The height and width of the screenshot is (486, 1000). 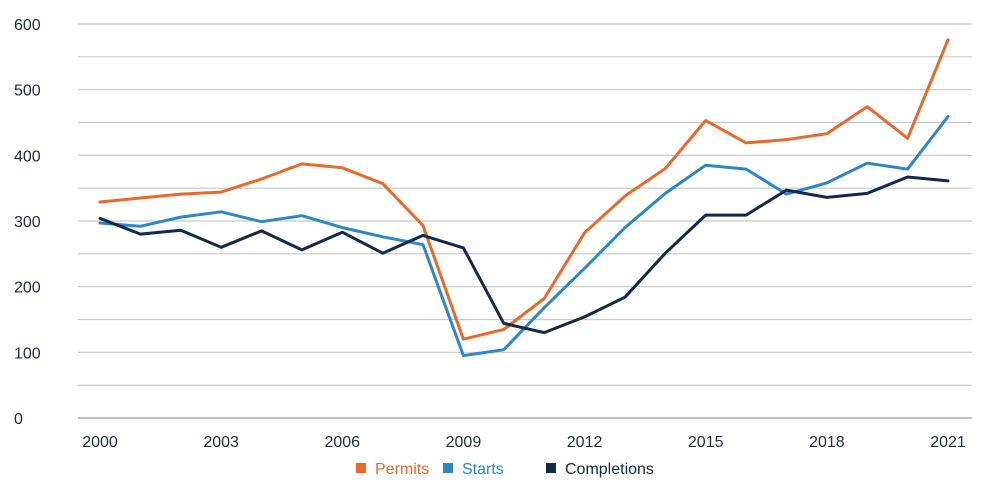 What do you see at coordinates (483, 469) in the screenshot?
I see `legend-label-starts: Starts` at bounding box center [483, 469].